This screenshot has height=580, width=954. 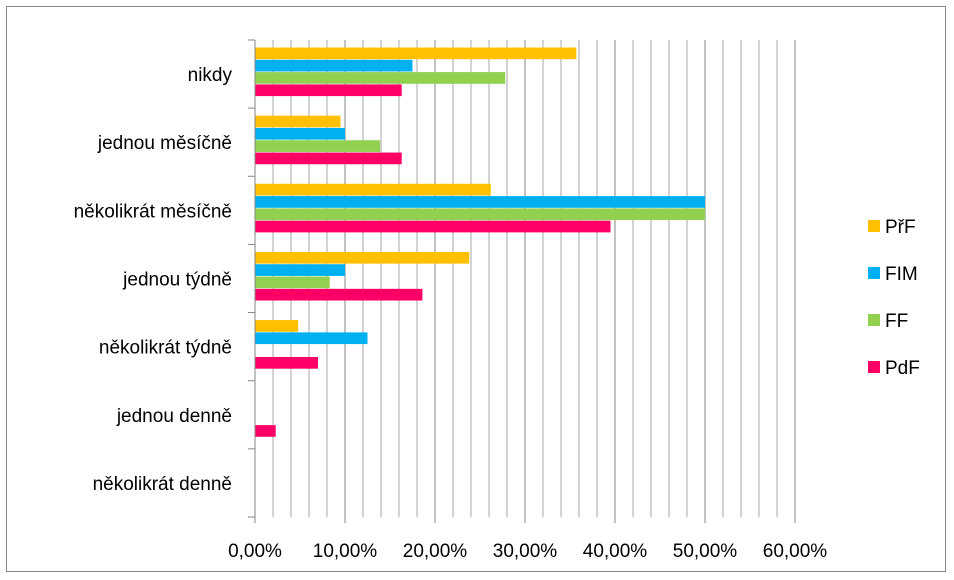 I want to click on category-label: jednou týdně, so click(x=177, y=280).